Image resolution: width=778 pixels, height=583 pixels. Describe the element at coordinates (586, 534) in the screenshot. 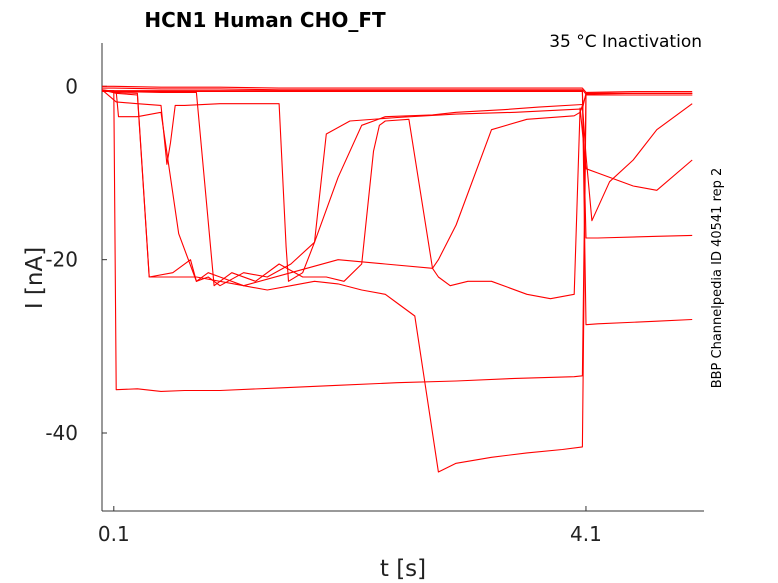

I see `x-tick-label-1: 4.1` at that location.